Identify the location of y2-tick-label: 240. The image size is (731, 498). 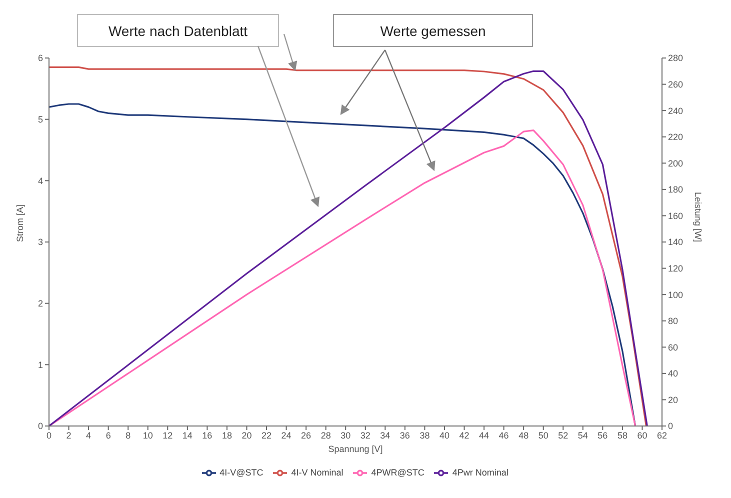
(676, 111).